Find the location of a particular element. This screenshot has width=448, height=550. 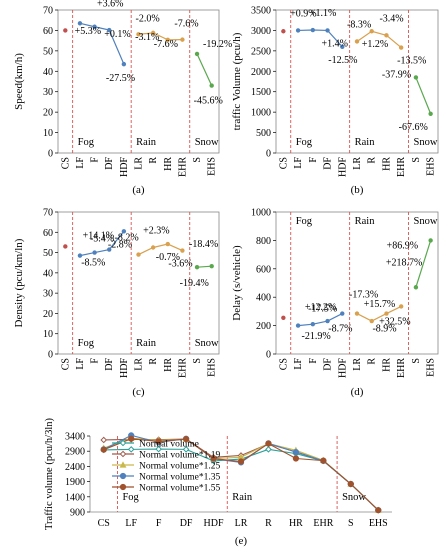

data-annotation: +32.5% is located at coordinates (394, 321).